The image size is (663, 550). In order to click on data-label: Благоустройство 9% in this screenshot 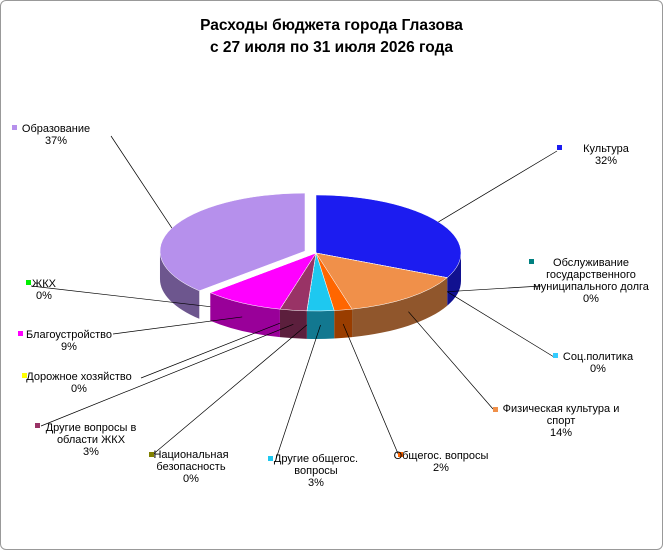, I will do `click(69, 341)`.